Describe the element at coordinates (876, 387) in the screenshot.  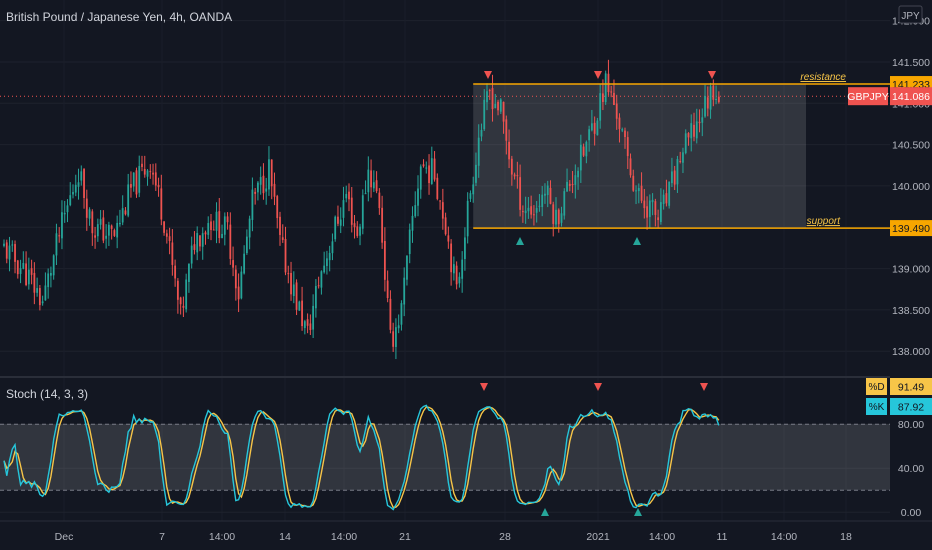
I see `svg-text: %D` at that location.